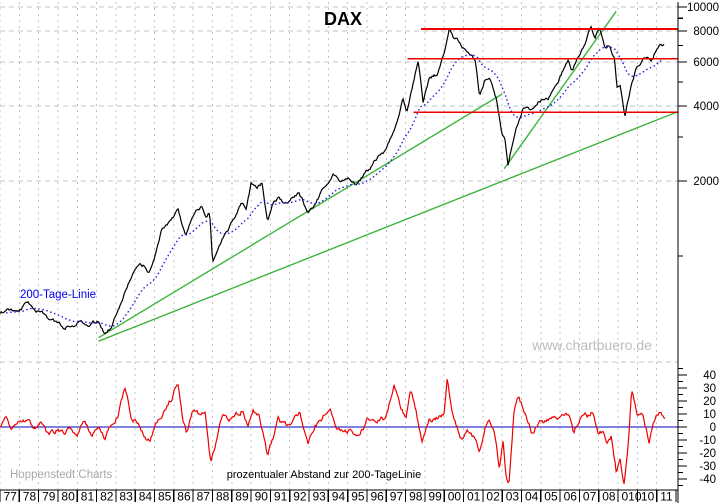  Describe the element at coordinates (146, 496) in the screenshot. I see `year-label: 84` at that location.